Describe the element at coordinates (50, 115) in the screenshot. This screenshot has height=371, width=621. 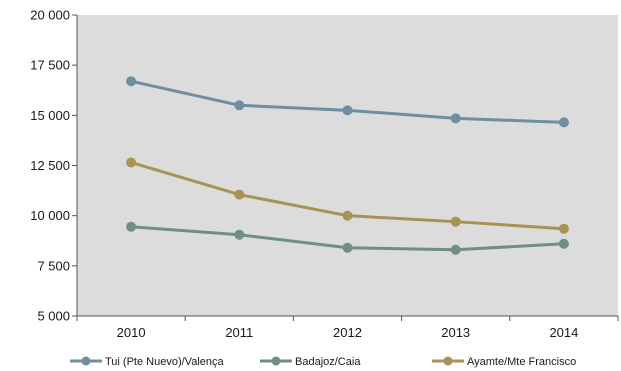
I see `y-tick-label: 15 000` at that location.